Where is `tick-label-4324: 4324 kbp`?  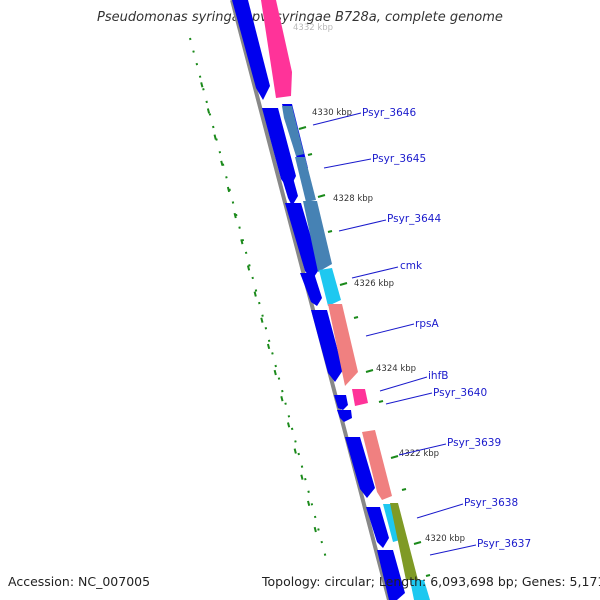 tick-label-4324: 4324 kbp is located at coordinates (396, 369).